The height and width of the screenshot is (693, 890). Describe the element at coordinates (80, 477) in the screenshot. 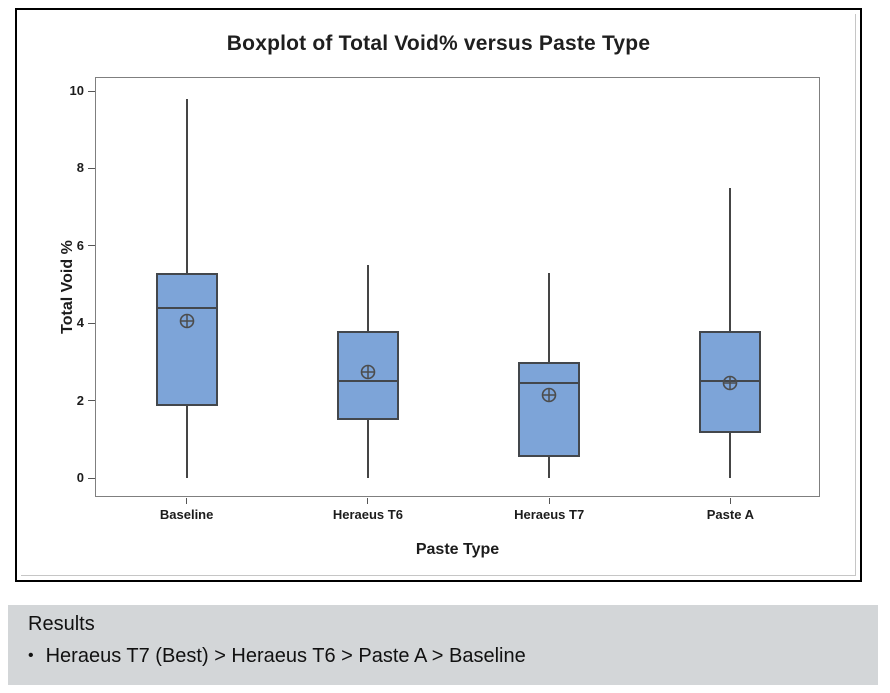

I see `y-tick-label: 0` at that location.